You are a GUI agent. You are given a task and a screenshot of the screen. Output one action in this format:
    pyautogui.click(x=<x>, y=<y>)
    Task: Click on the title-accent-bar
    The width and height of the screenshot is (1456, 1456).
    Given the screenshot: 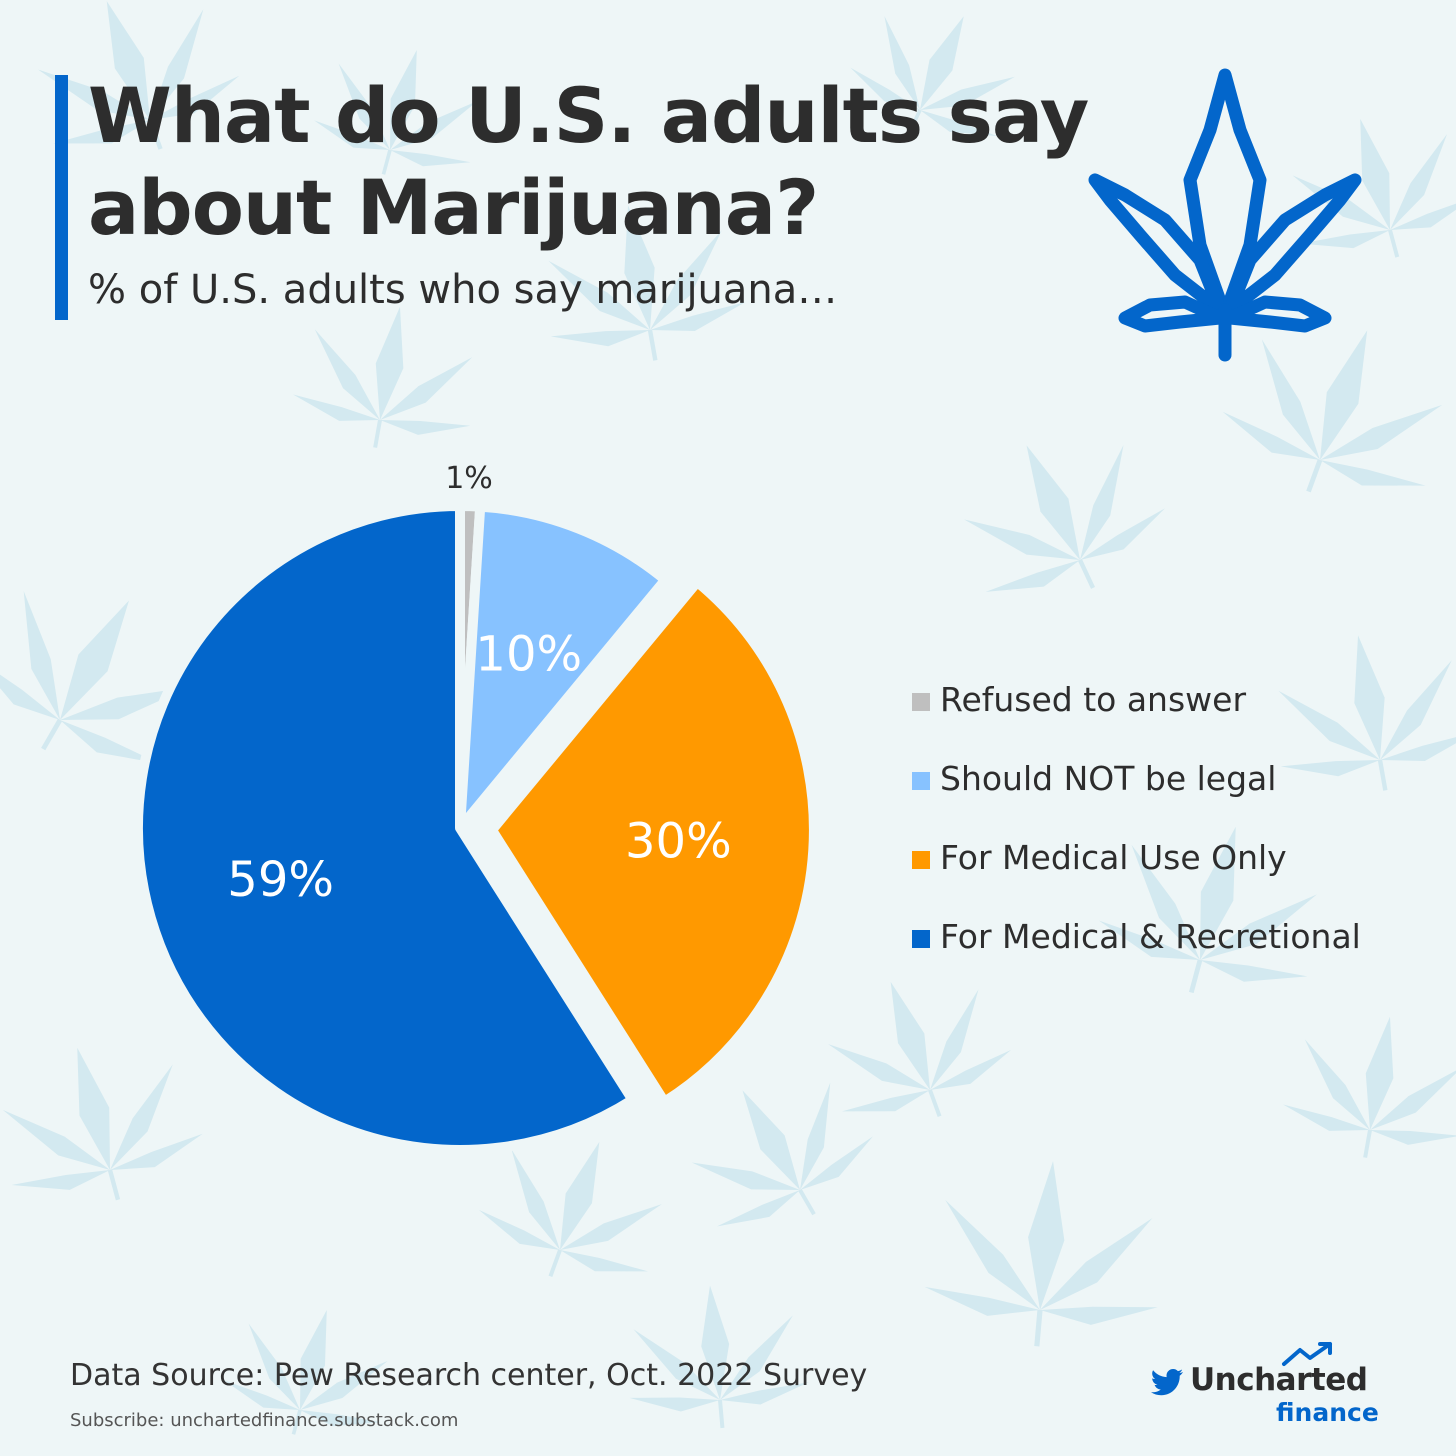 What is the action you would take?
    pyautogui.click(x=61, y=197)
    